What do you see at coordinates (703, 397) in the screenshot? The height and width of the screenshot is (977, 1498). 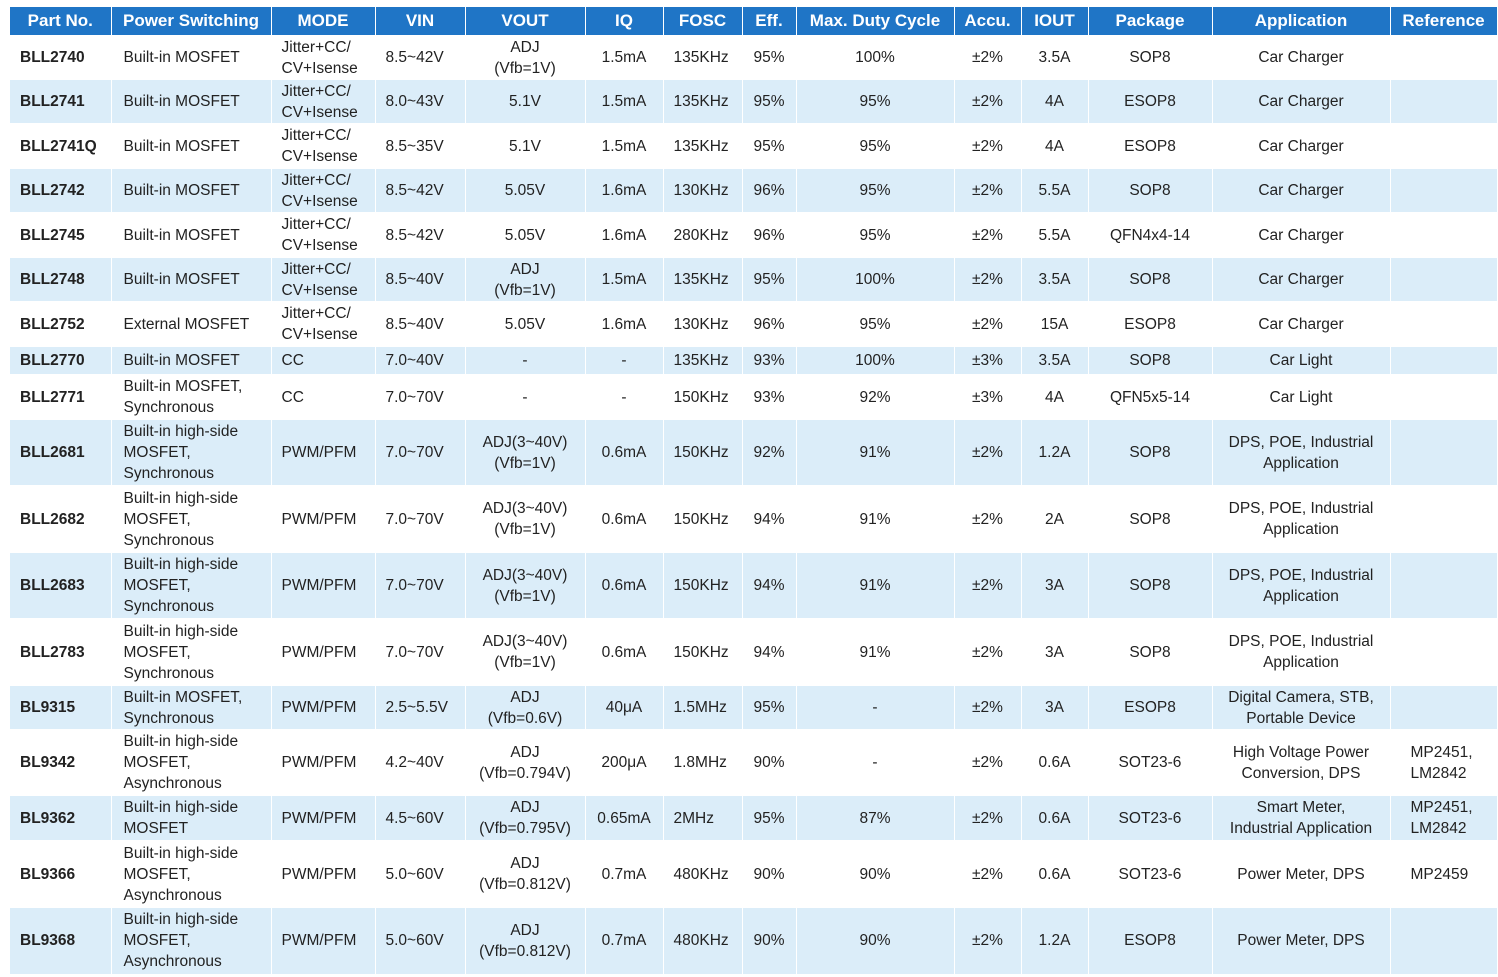 I see `cell-fosc: 150KHz` at bounding box center [703, 397].